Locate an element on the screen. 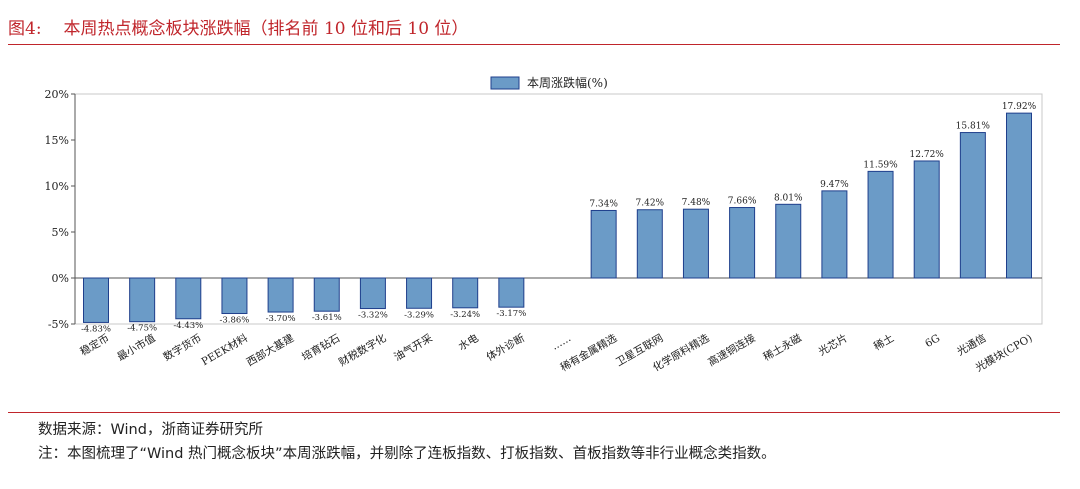 The image size is (1080, 489). x-tick-label: 体外诊断 is located at coordinates (505, 347).